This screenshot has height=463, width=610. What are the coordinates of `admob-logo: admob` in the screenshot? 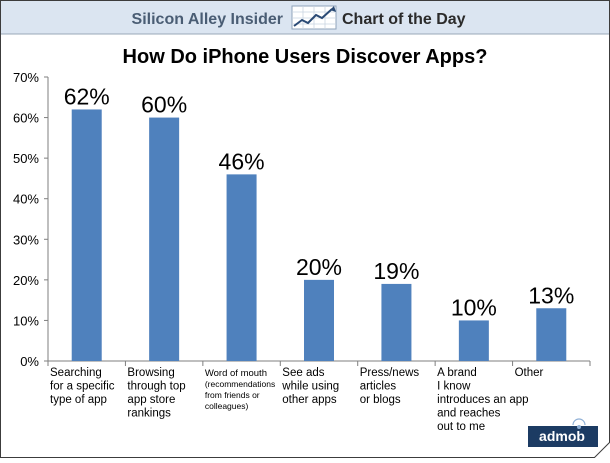 It's located at (563, 432).